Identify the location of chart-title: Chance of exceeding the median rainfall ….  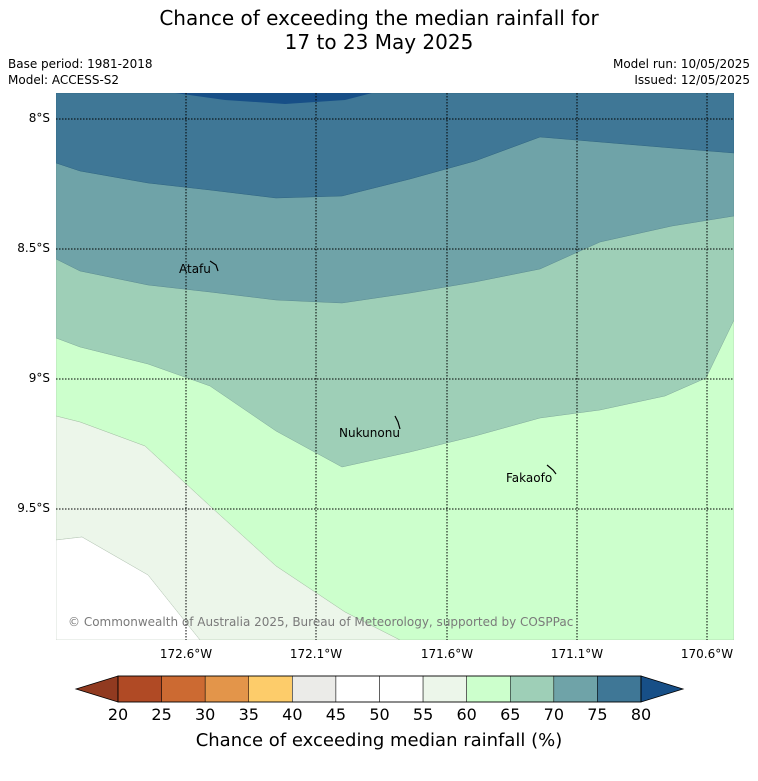
(379, 30).